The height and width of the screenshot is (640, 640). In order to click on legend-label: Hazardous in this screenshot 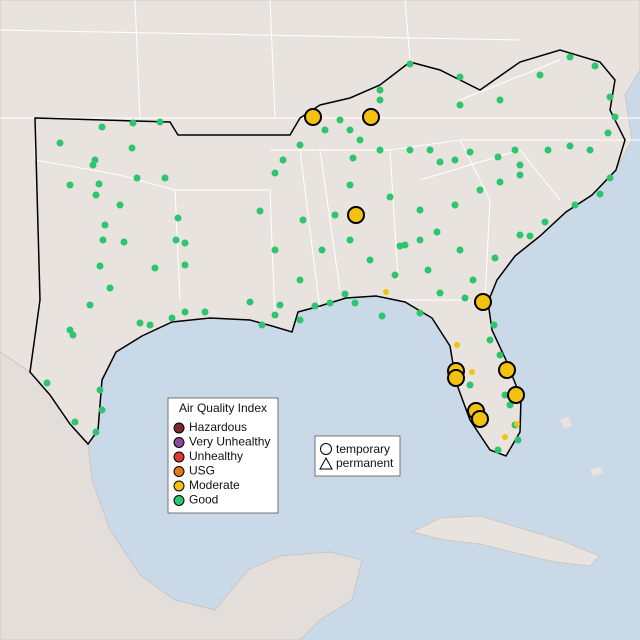, I will do `click(218, 427)`.